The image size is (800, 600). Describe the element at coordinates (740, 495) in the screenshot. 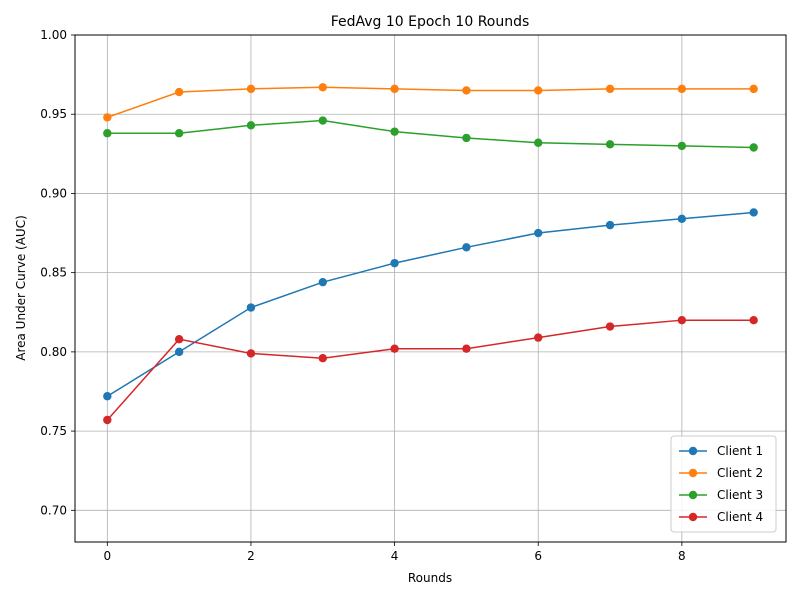

I see `legend-label: Client 3` at that location.